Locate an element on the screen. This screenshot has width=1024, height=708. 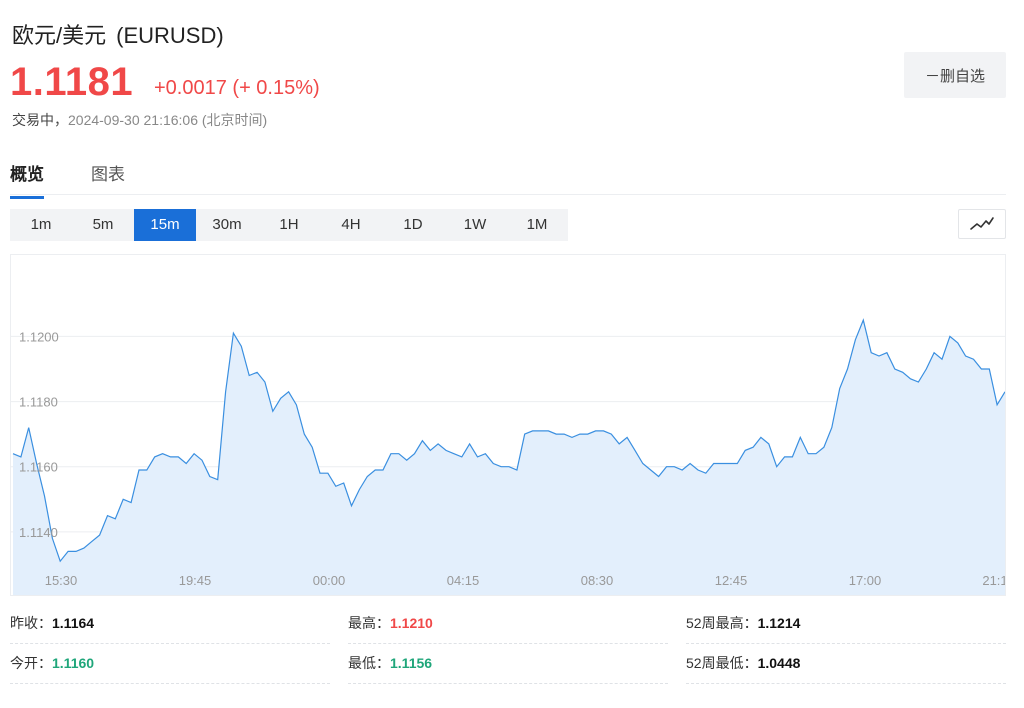
instrument-title: 欧元/美元 (EURUSD) is located at coordinates (118, 34).